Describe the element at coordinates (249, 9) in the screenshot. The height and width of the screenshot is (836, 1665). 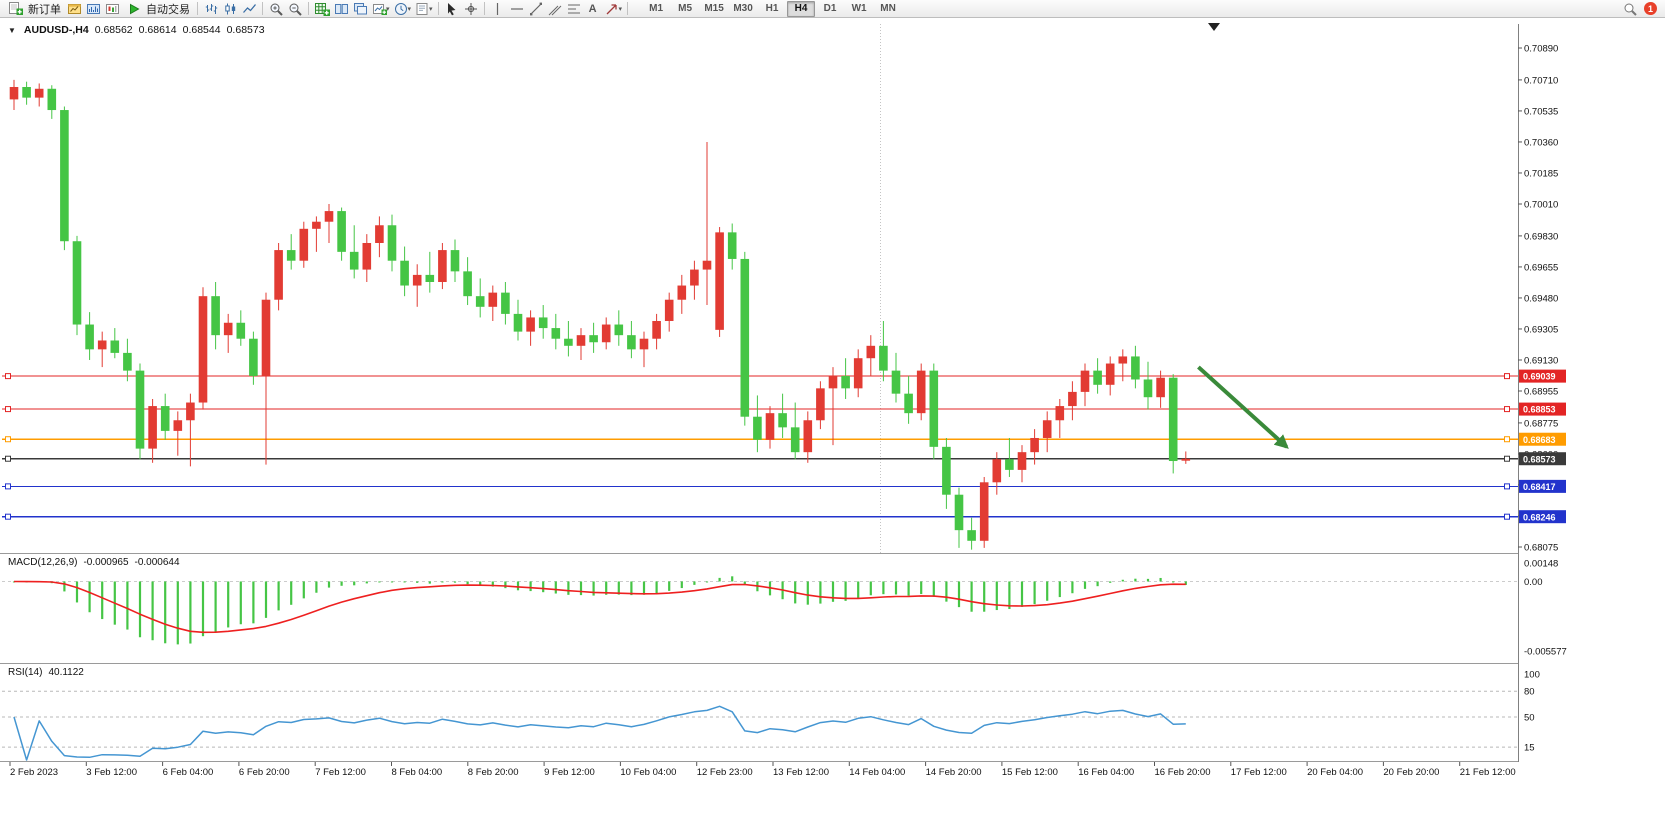
I see `line-chart-type-icon` at that location.